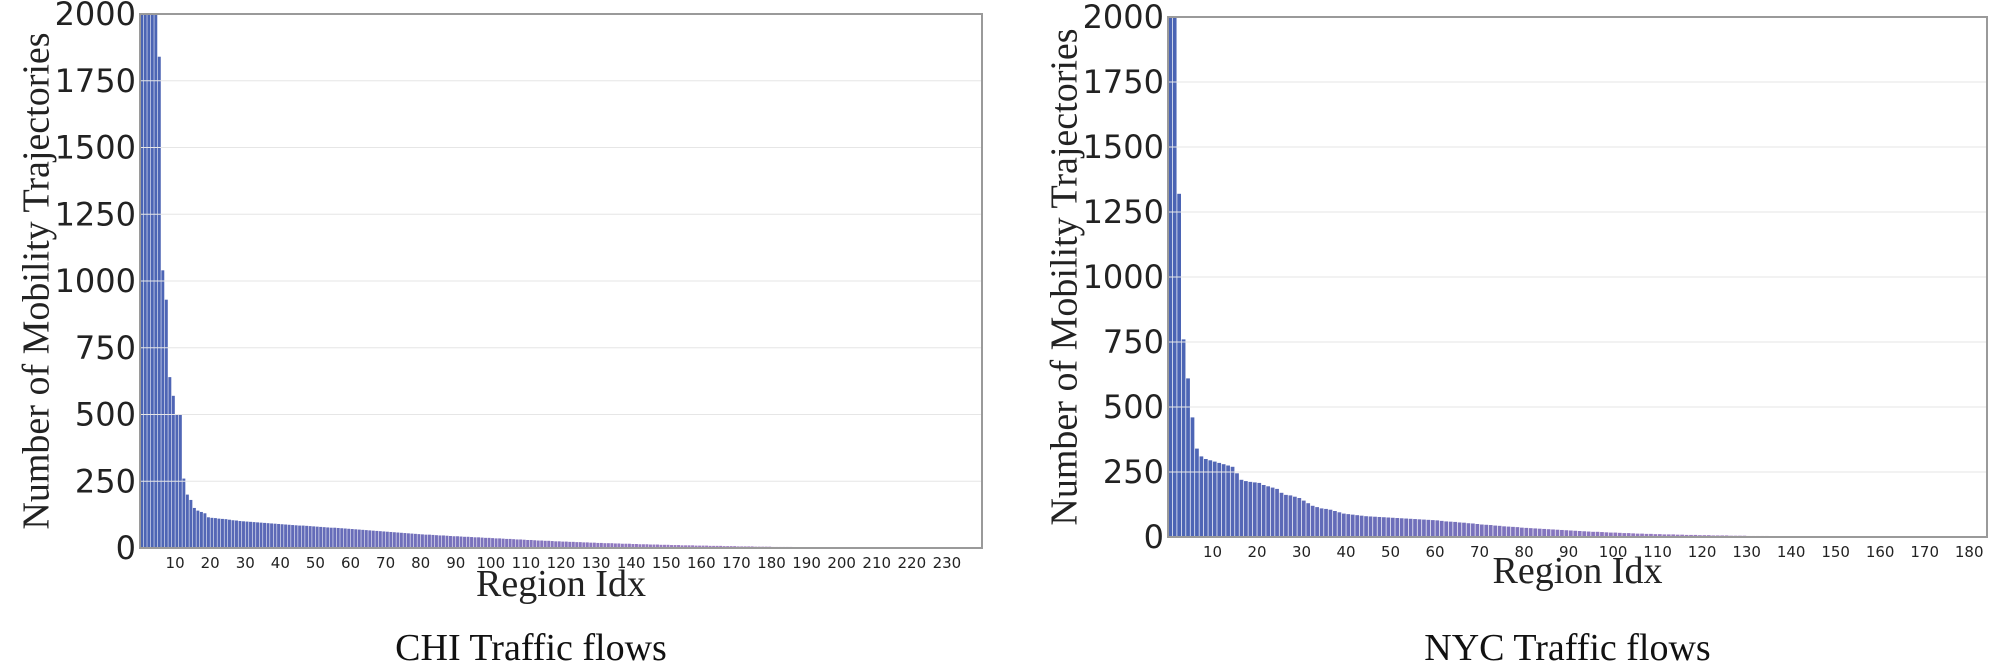 The image size is (1998, 671). Describe the element at coordinates (126, 548) in the screenshot. I see `y-tick-label: 0` at that location.